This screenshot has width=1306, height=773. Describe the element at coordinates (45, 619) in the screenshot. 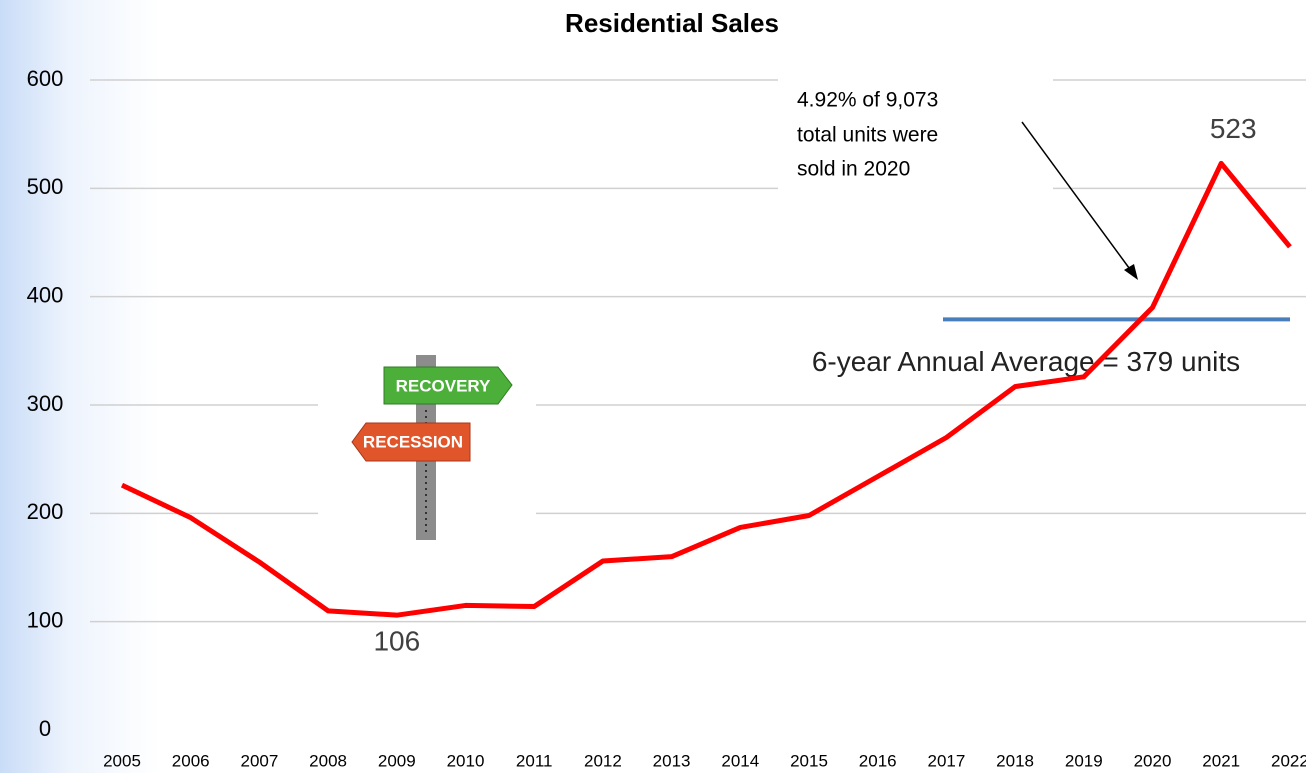

I see `y-tick-label: 100` at that location.